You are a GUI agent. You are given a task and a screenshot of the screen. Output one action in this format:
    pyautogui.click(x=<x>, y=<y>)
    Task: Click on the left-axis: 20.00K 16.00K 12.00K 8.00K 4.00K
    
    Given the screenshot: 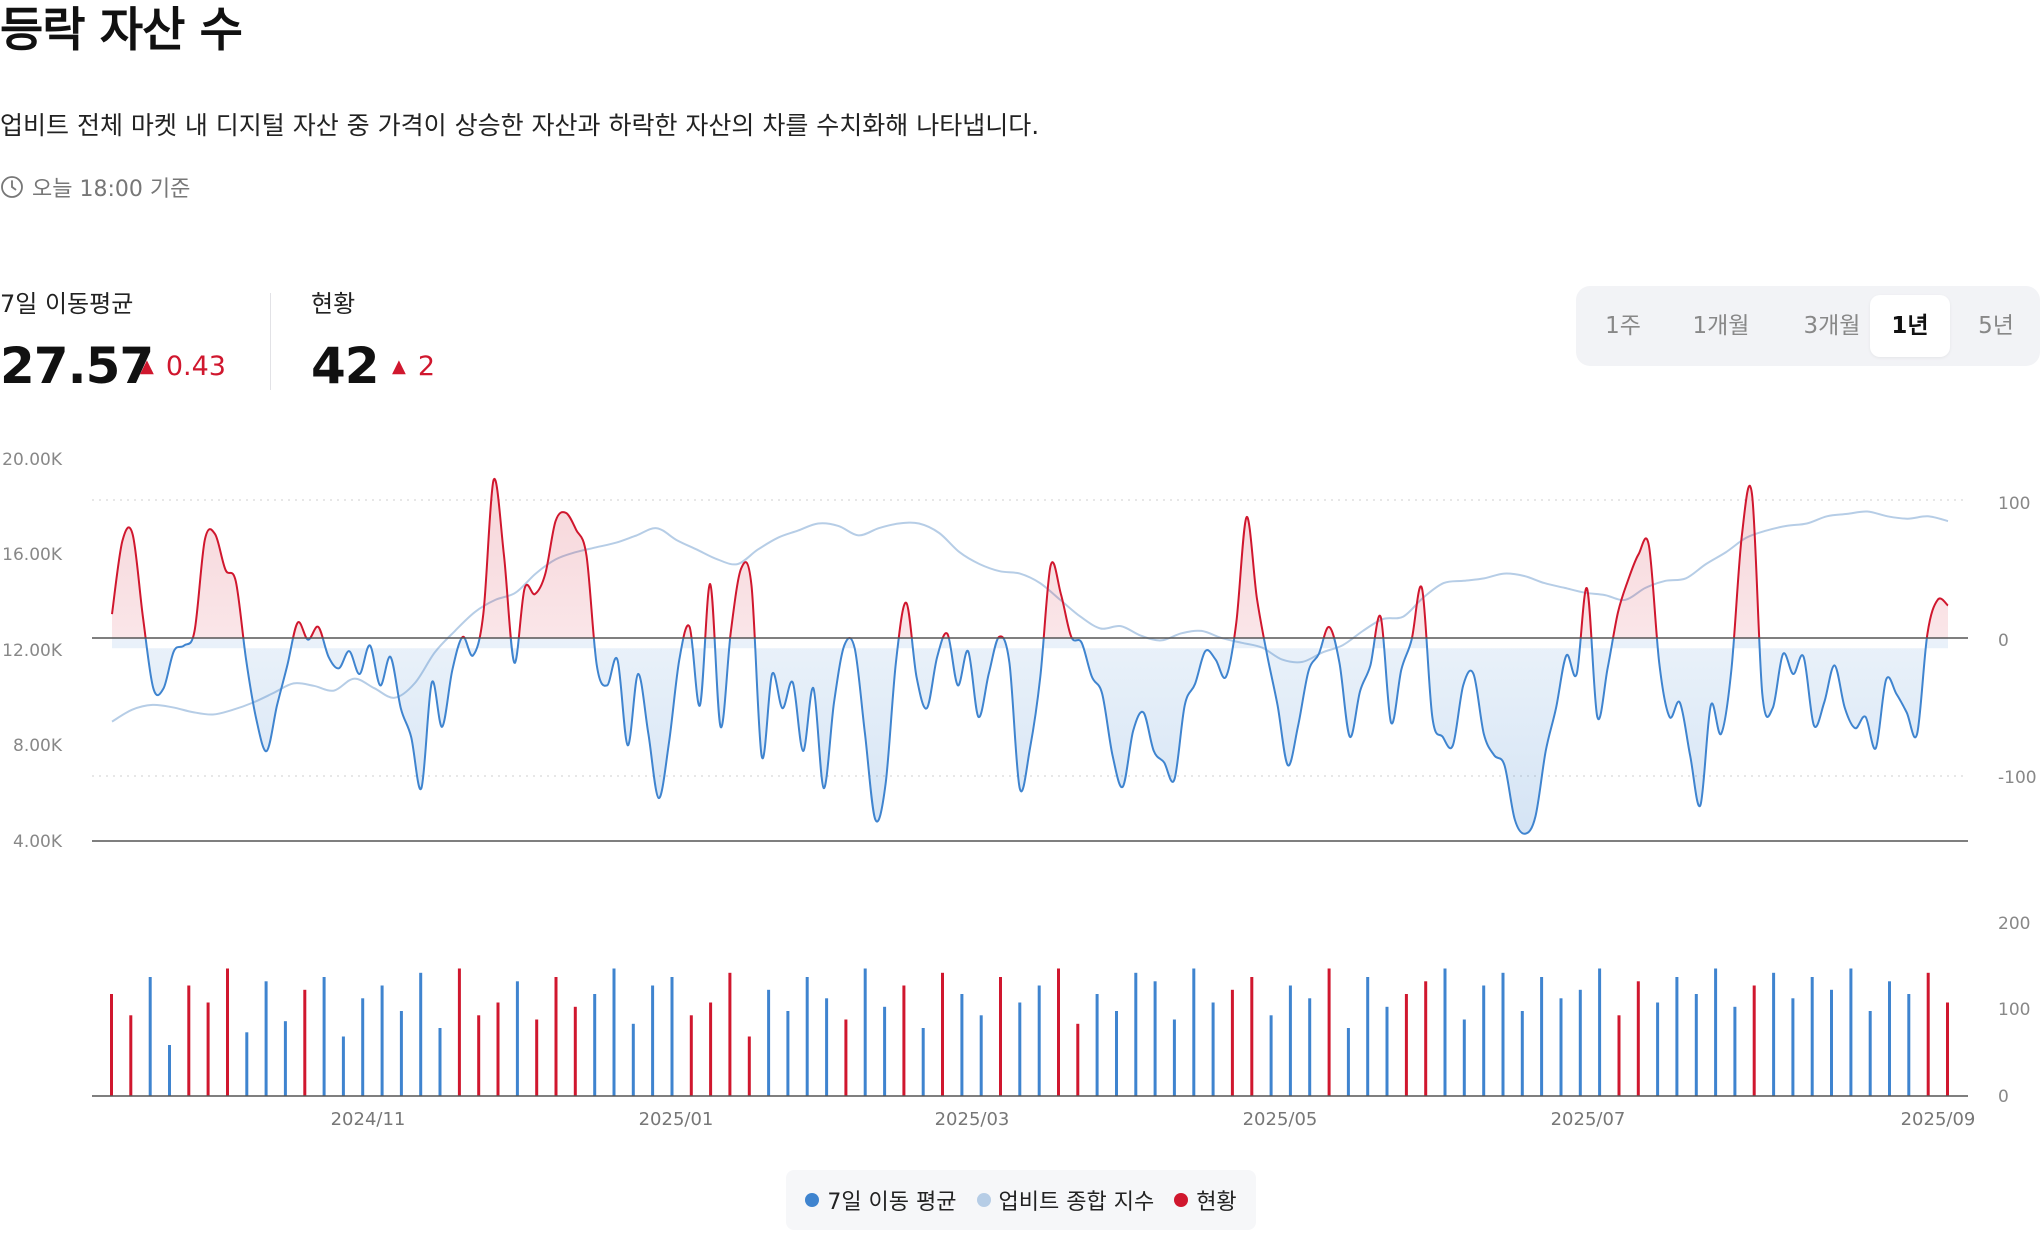 What is the action you would take?
    pyautogui.click(x=32, y=651)
    